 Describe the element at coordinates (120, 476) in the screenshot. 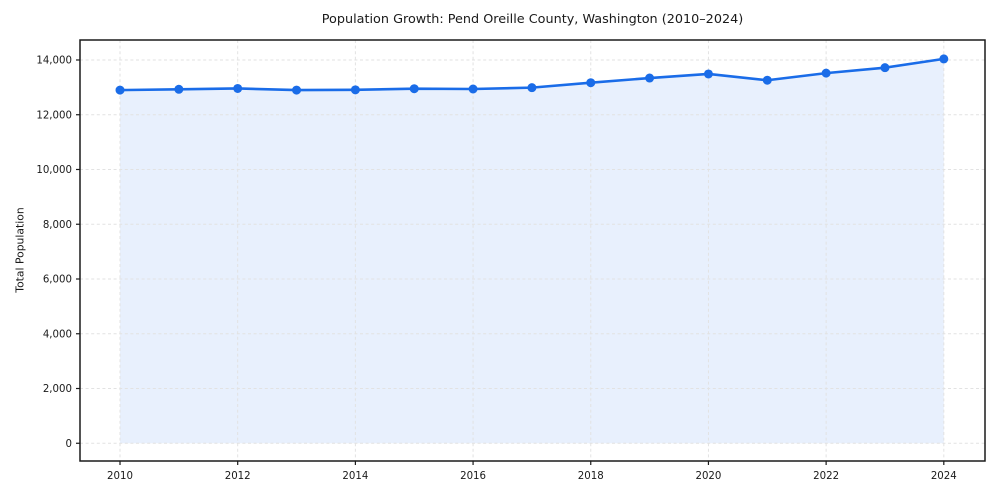

I see `x-tick-label: 2010` at that location.